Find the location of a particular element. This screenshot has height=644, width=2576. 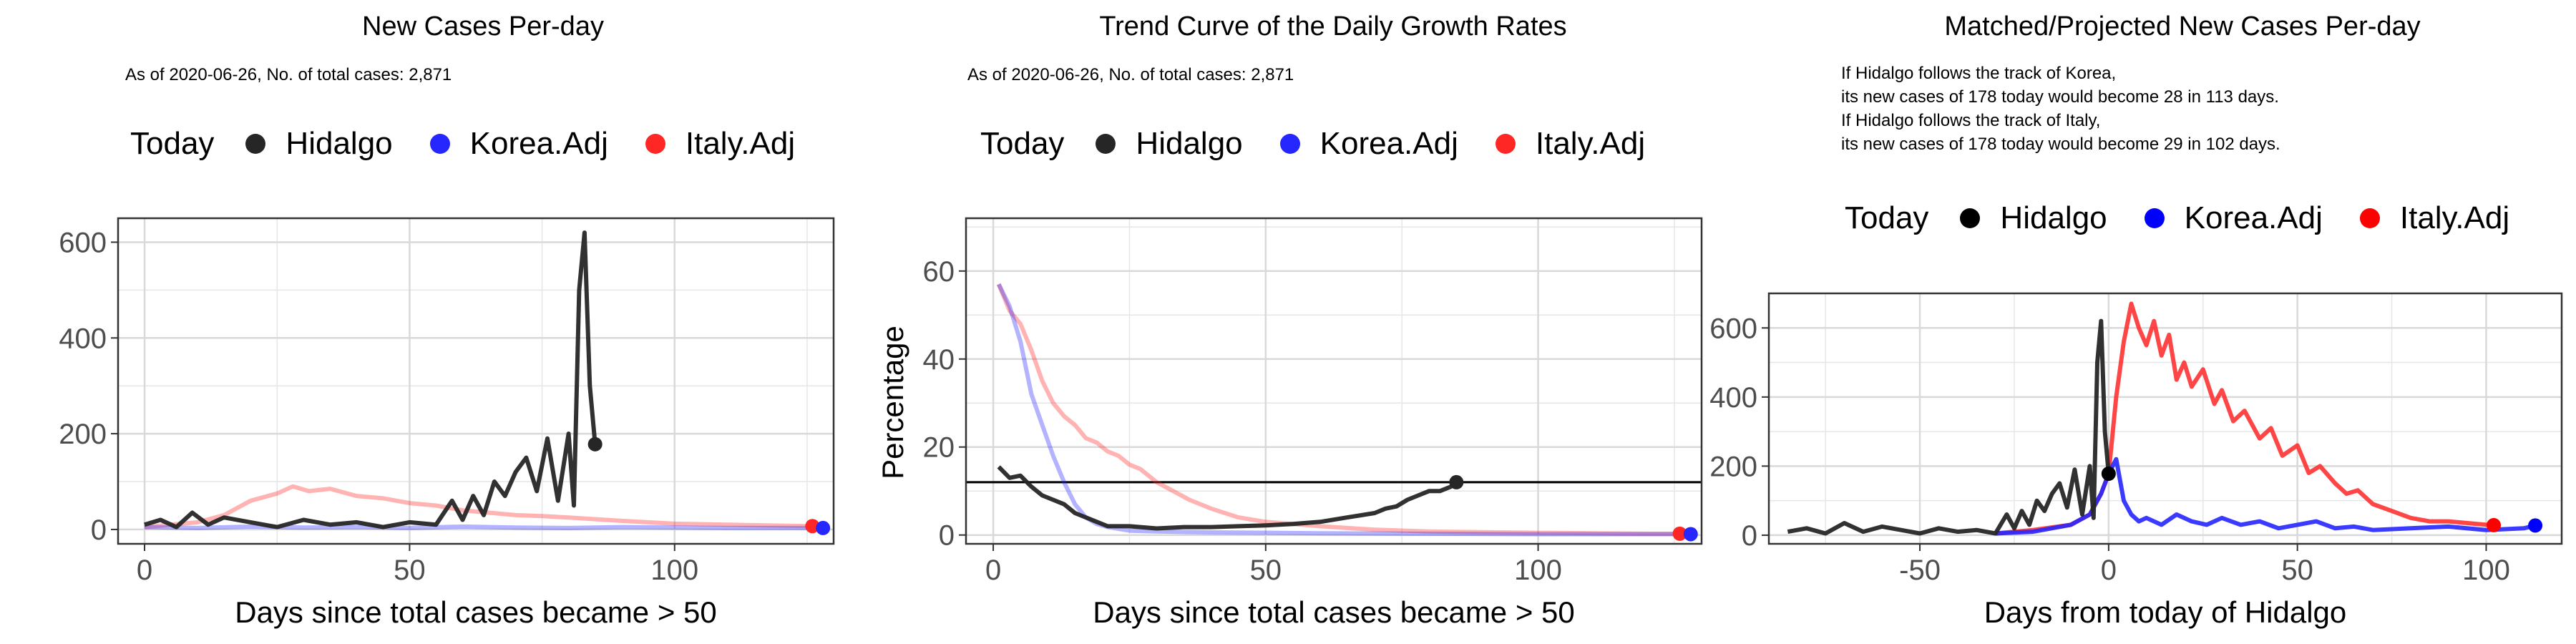

panel-3-subtitle-line-1: If Hidalgo follows the track of Korea, is located at coordinates (1979, 73).